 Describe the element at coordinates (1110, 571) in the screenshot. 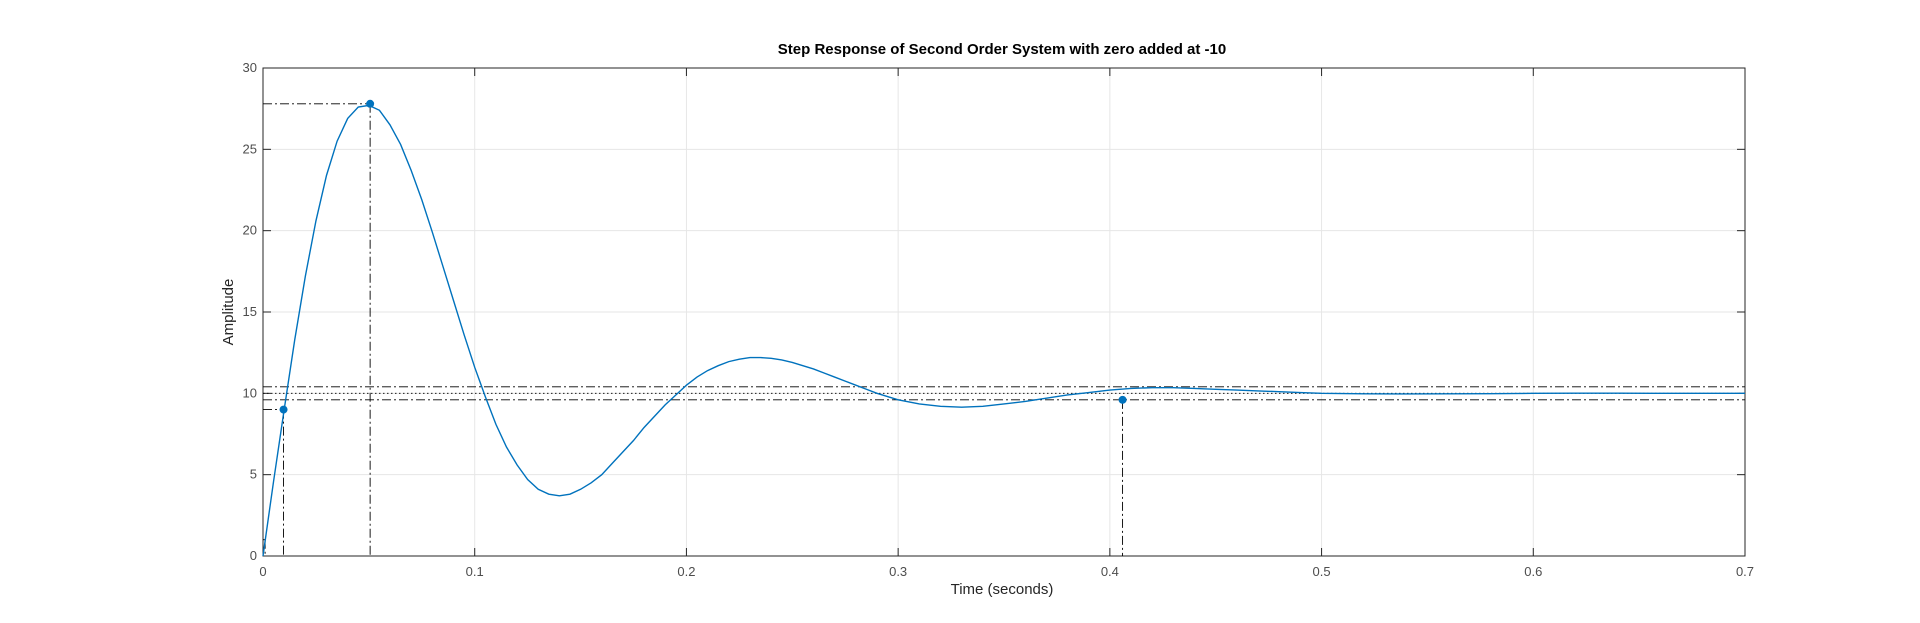

I see `x-tick-label: 0.4` at that location.